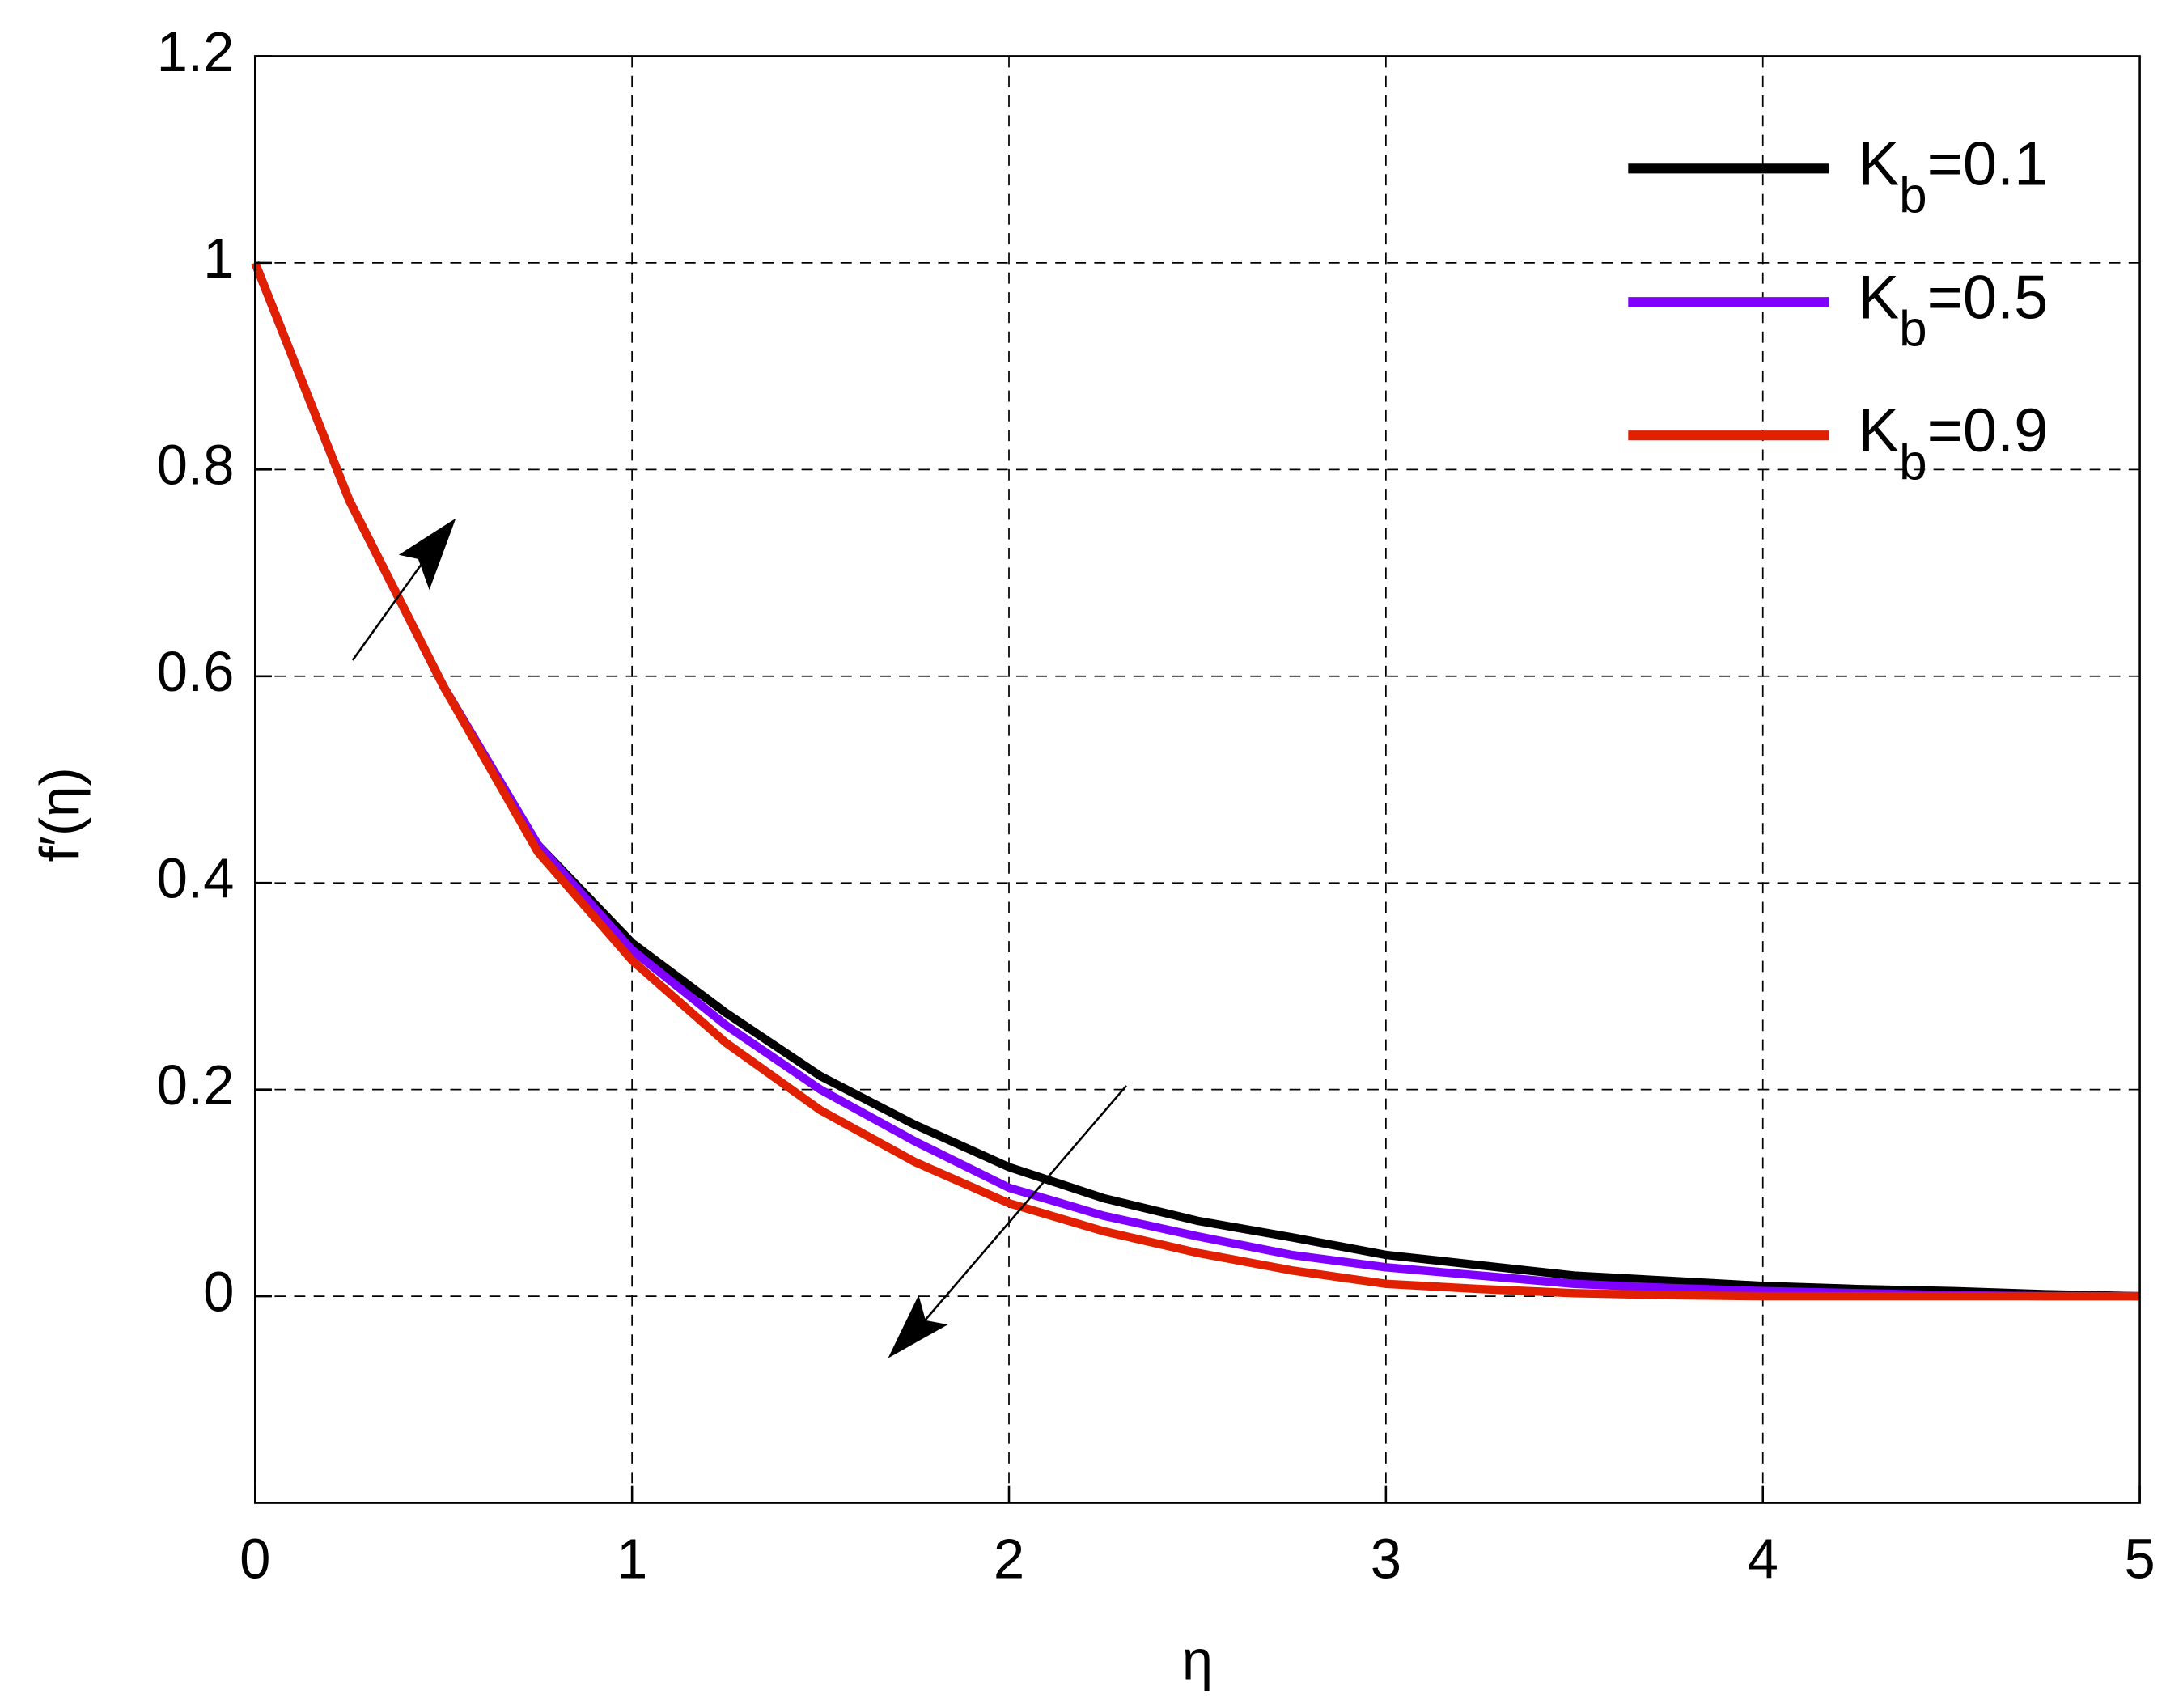  What do you see at coordinates (1838, 310) in the screenshot?
I see `legend: Kb=0.1 Kb=0.5 Kb=0.9` at bounding box center [1838, 310].